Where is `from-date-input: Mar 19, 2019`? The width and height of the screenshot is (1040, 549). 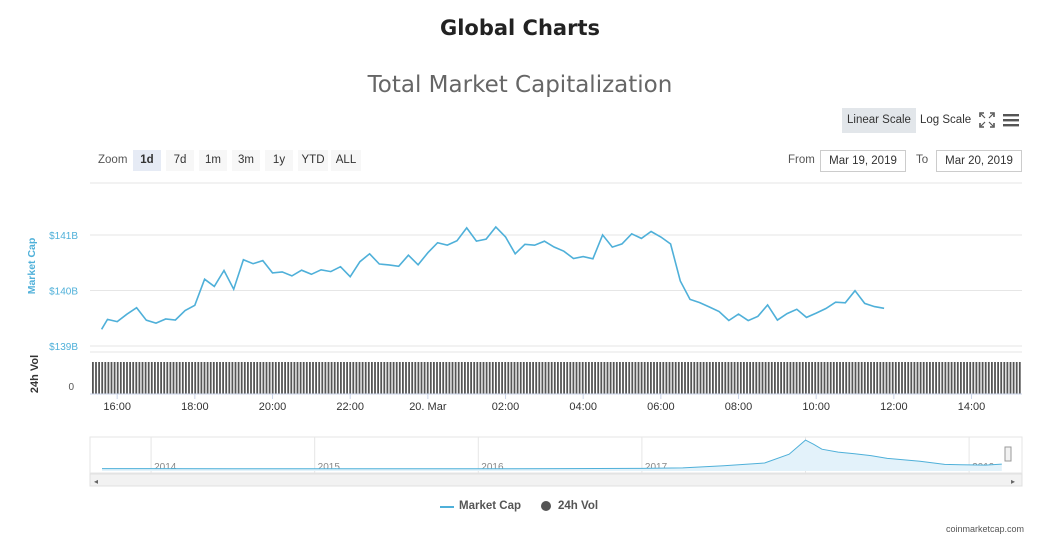 from-date-input: Mar 19, 2019 is located at coordinates (863, 161).